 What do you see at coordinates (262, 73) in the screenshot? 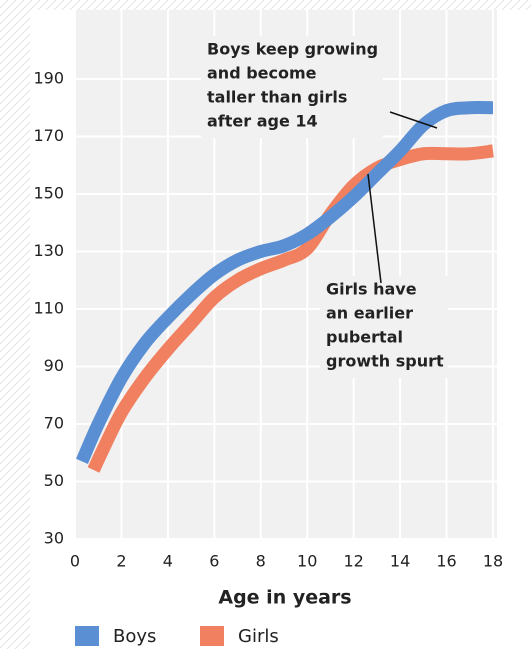
I see `annotation-text: and become` at bounding box center [262, 73].